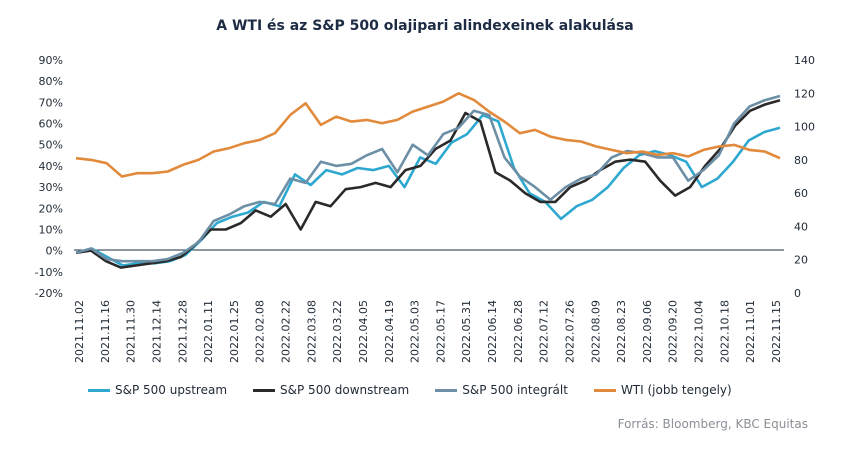 Image resolution: width=850 pixels, height=456 pixels. I want to click on x-tick-label: 2021.11.30, so click(131, 331).